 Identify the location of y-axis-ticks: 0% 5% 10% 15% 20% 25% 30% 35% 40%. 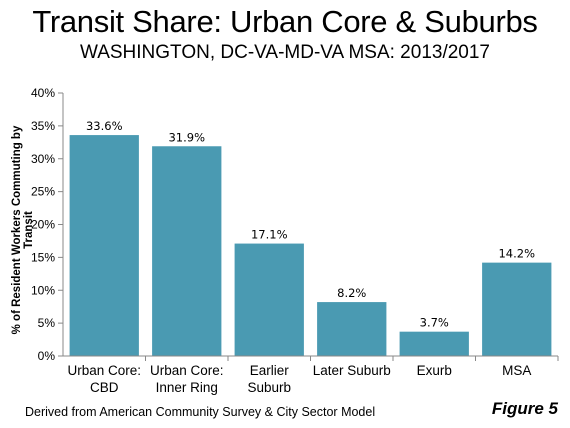
(47, 224).